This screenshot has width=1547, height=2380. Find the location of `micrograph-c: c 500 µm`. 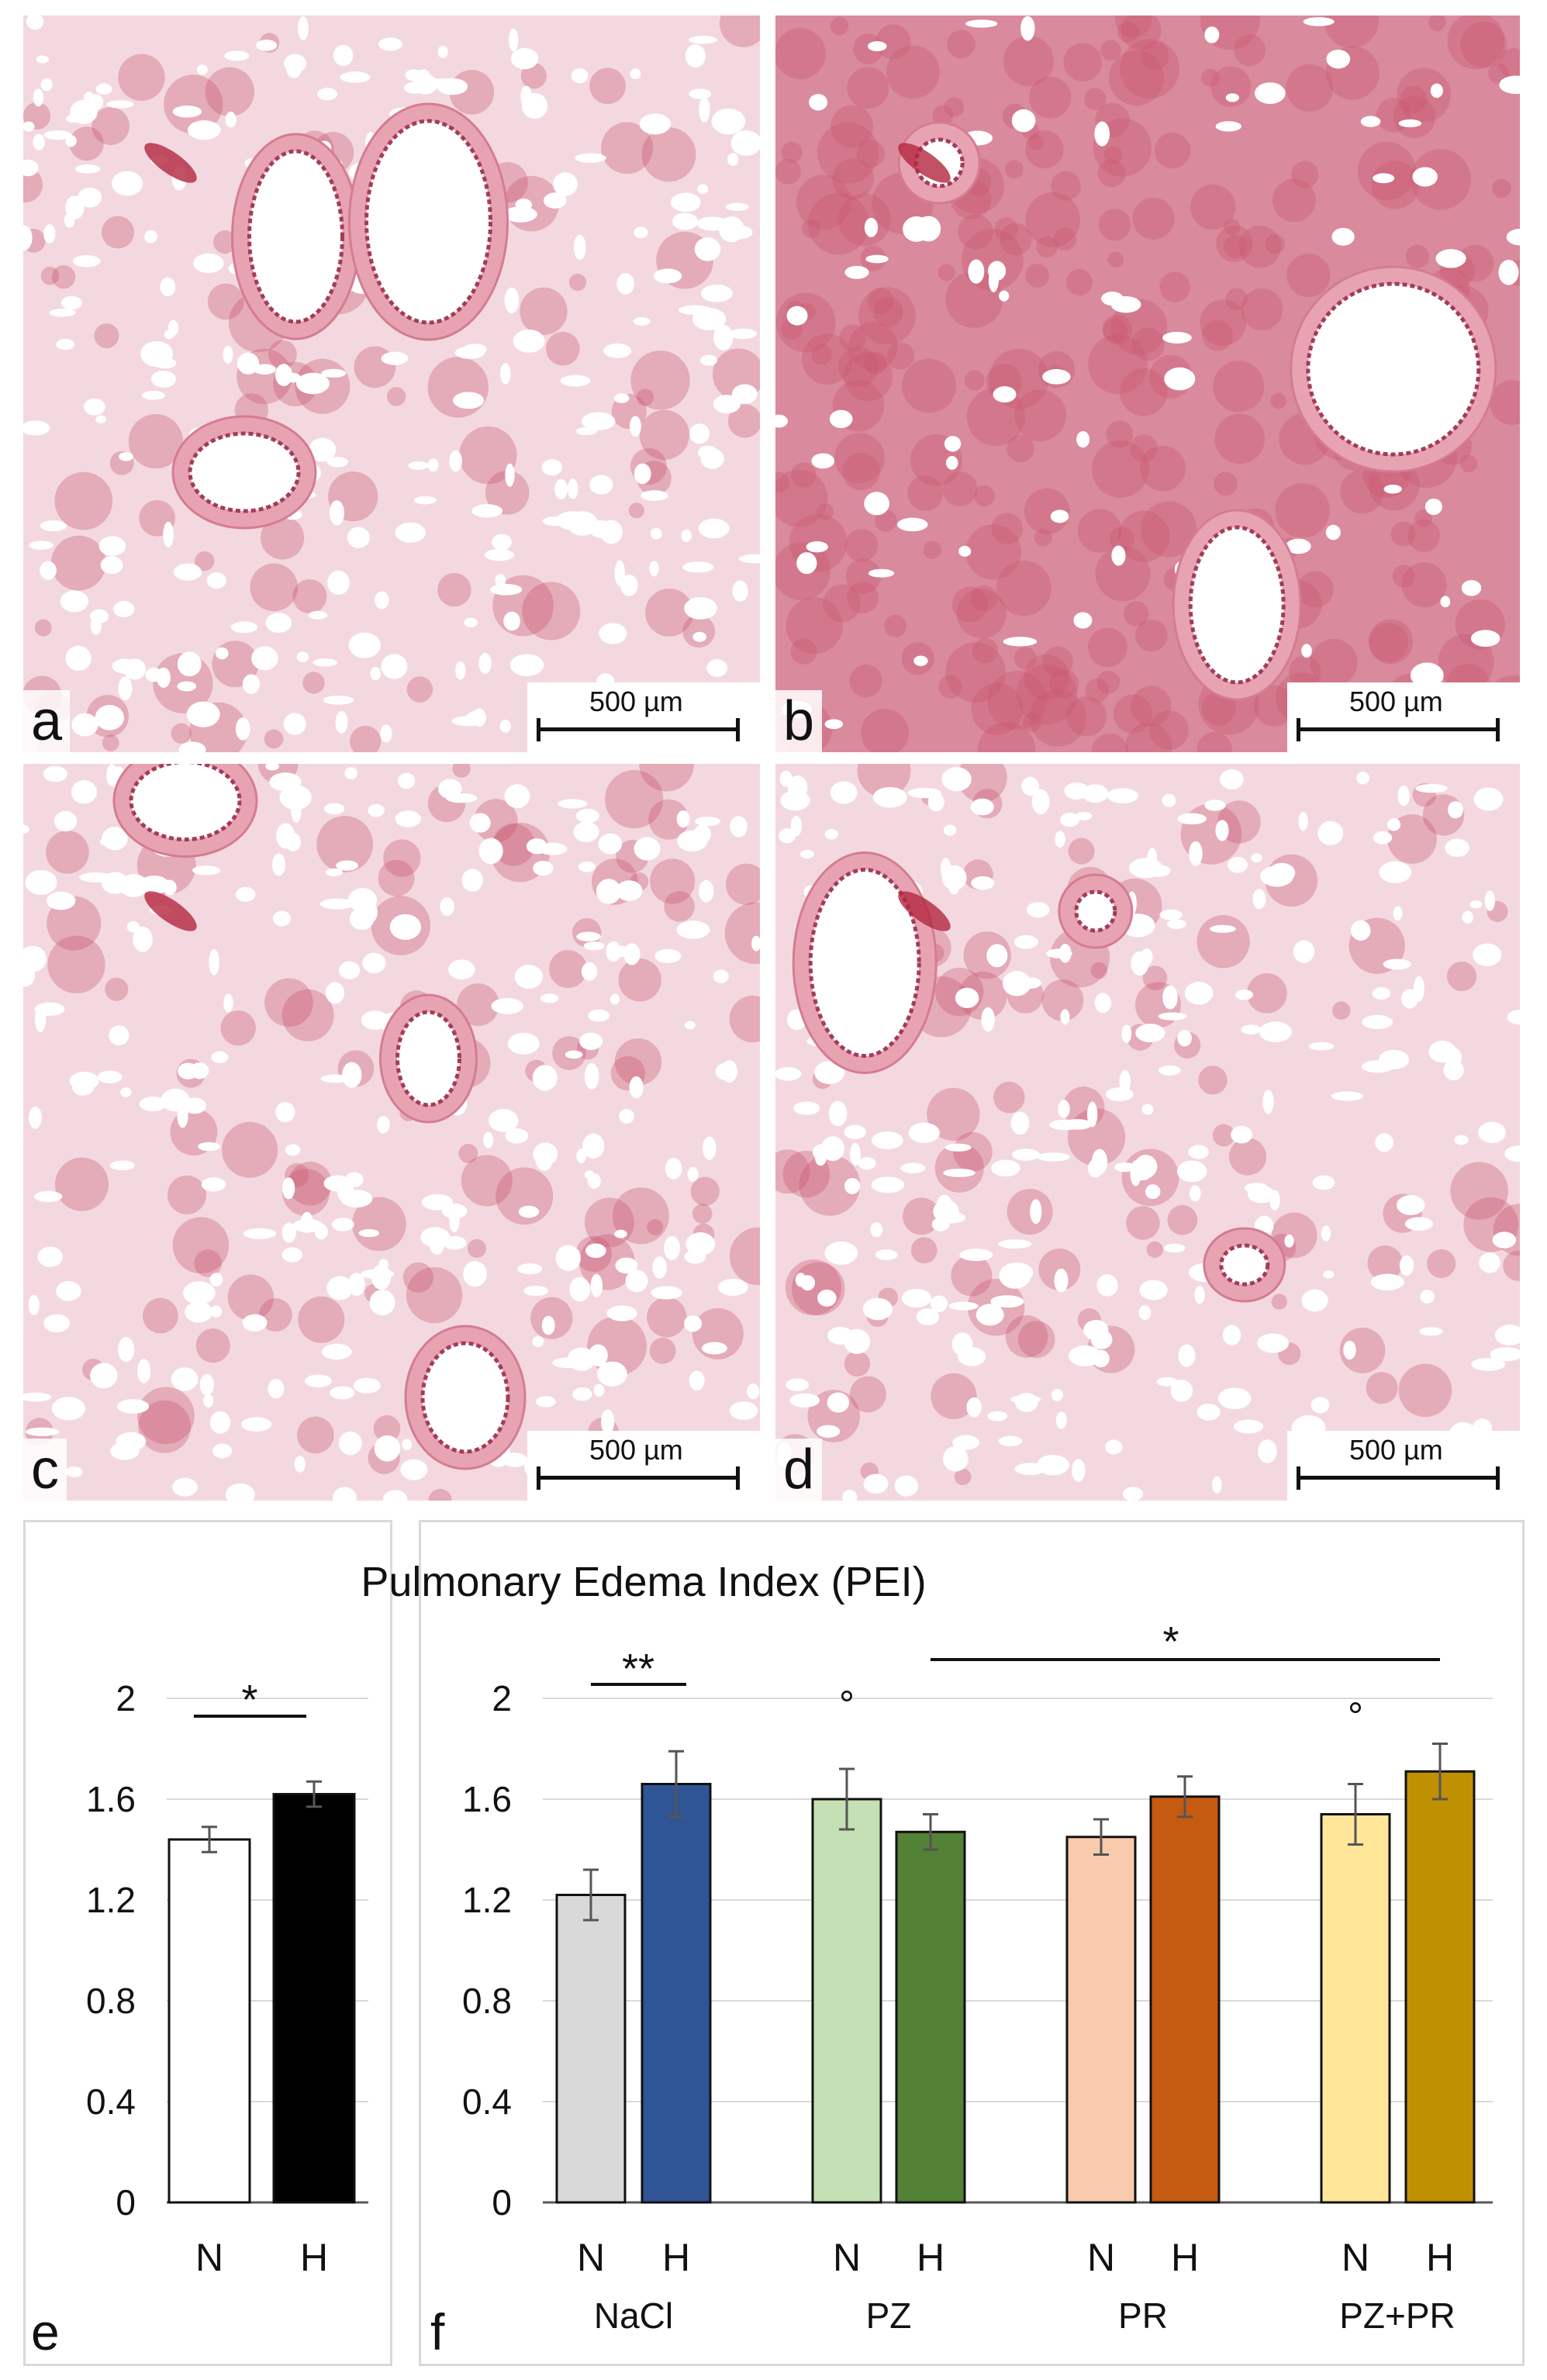

micrograph-c: c 500 µm is located at coordinates (391, 1133).